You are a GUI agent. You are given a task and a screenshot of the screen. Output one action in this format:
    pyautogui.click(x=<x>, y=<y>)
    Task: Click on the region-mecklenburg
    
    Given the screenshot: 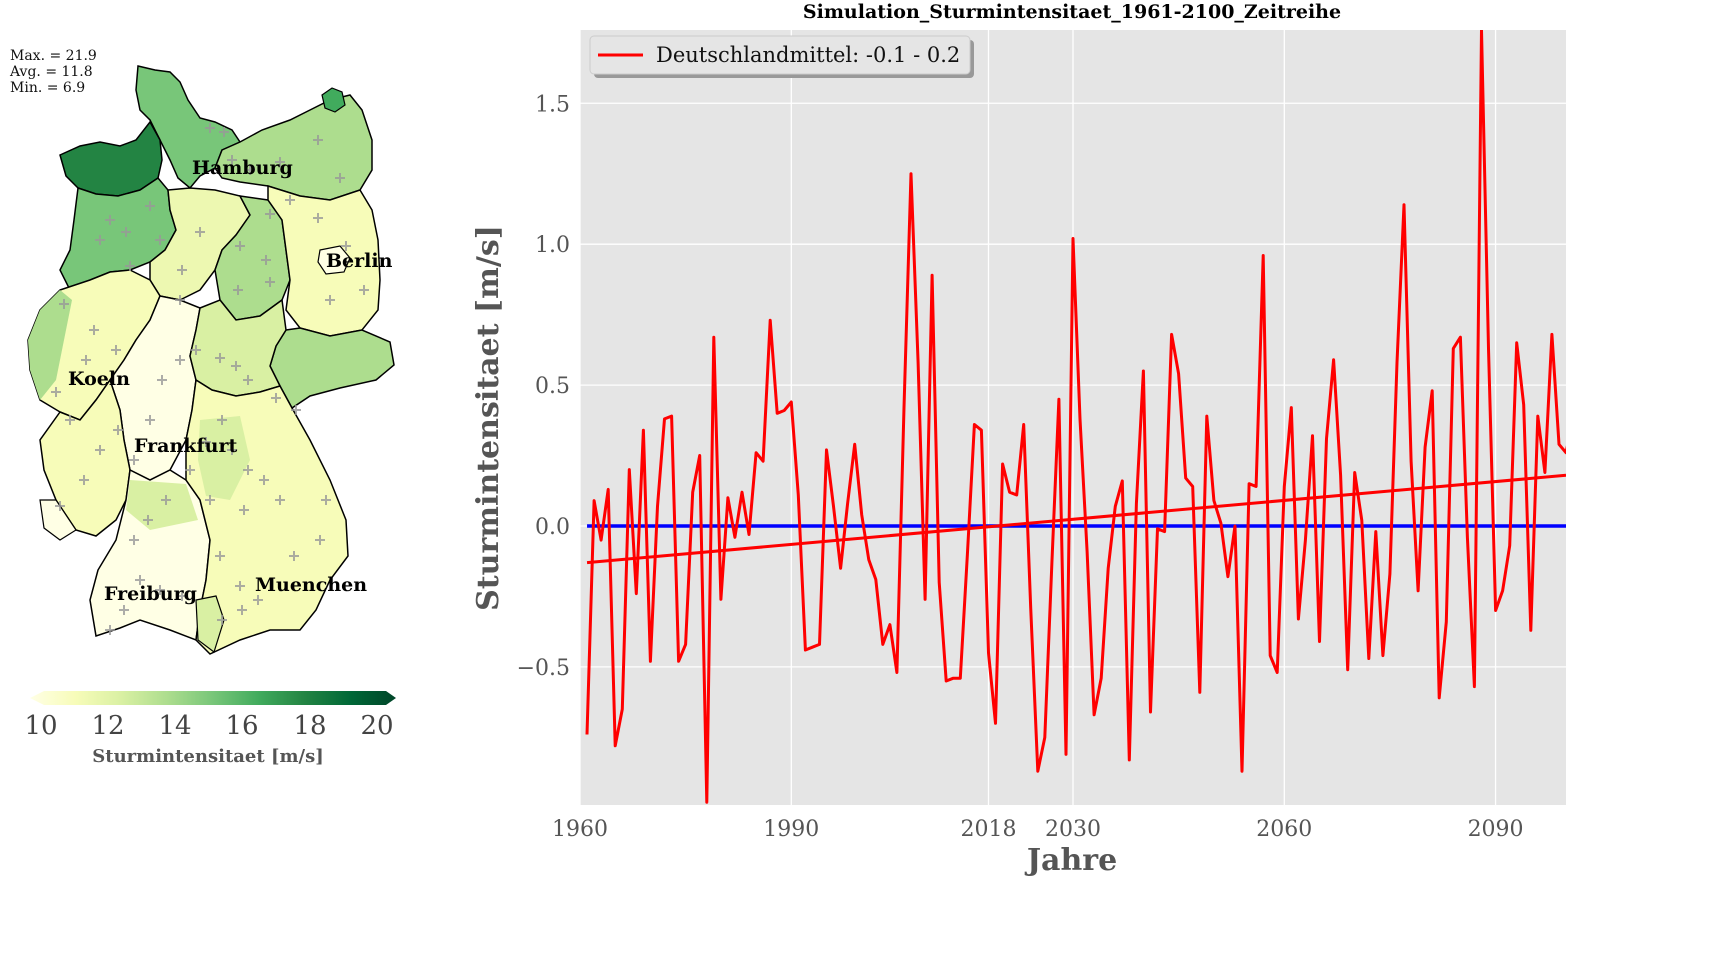 What is the action you would take?
    pyautogui.click(x=293, y=147)
    